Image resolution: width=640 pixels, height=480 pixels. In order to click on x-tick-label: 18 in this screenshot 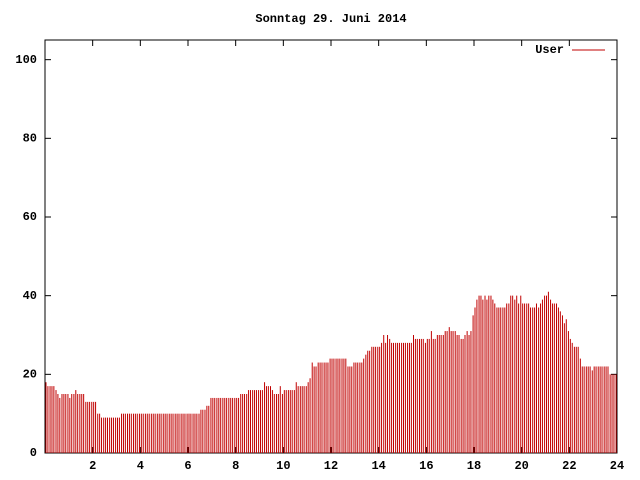, I will do `click(474, 466)`.